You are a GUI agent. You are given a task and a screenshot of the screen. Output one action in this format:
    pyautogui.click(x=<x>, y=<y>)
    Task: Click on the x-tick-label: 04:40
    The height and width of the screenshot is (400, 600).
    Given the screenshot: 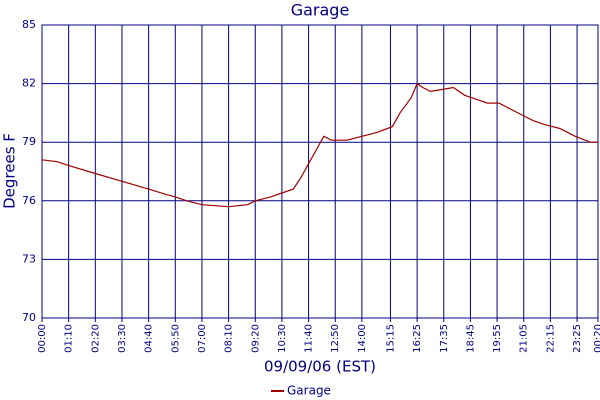 What is the action you would take?
    pyautogui.click(x=149, y=338)
    